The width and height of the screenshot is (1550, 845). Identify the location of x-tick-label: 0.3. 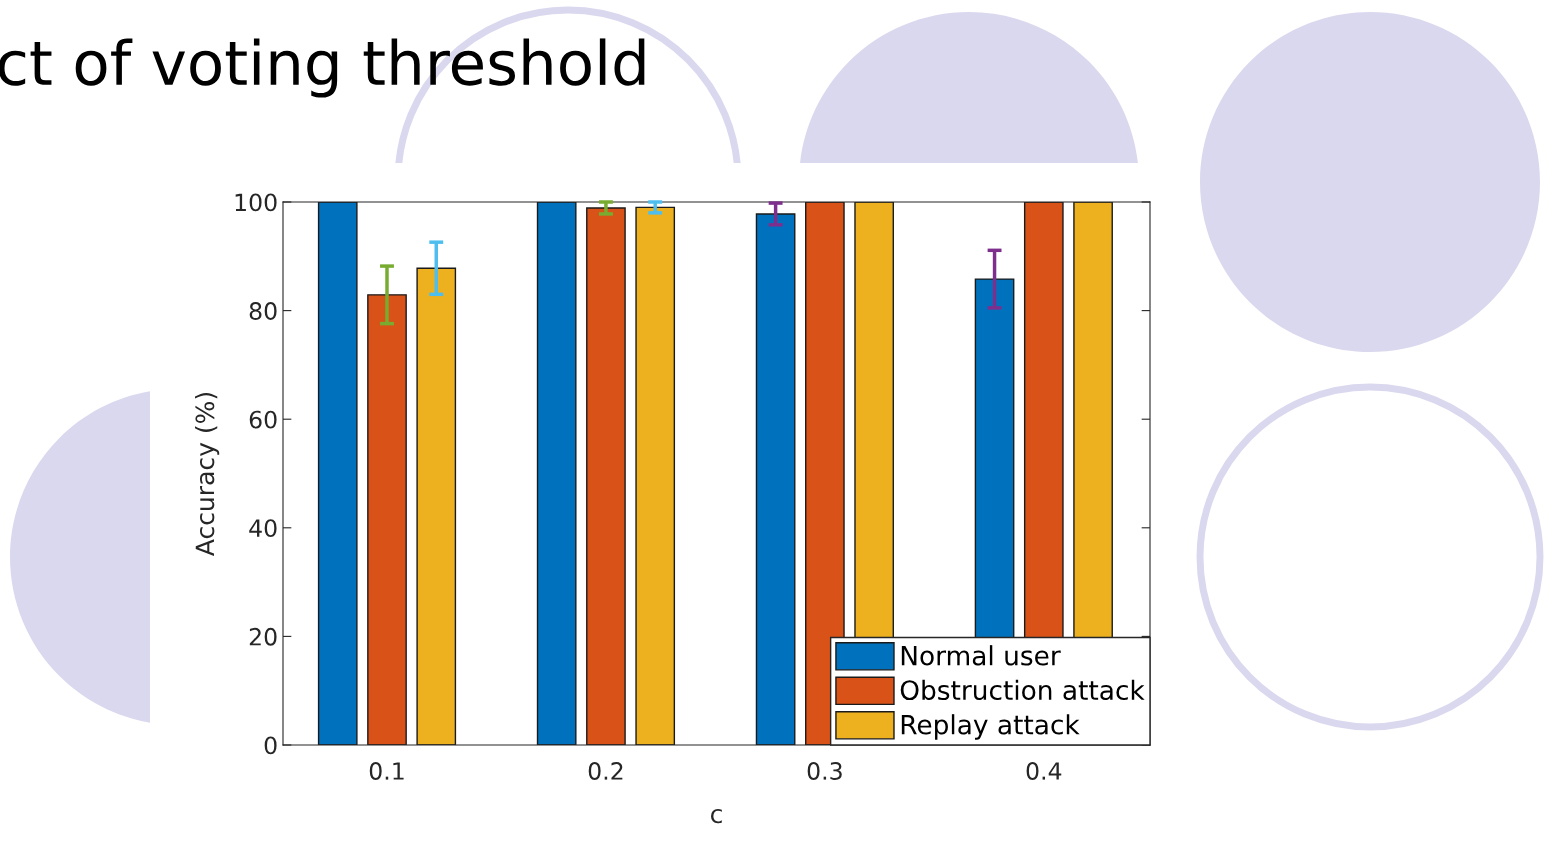
(824, 771).